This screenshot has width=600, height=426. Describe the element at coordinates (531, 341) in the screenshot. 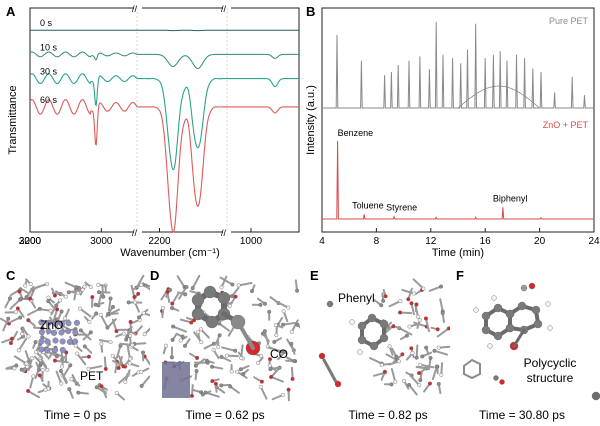

I see `panel-f-molecular-scene` at that location.